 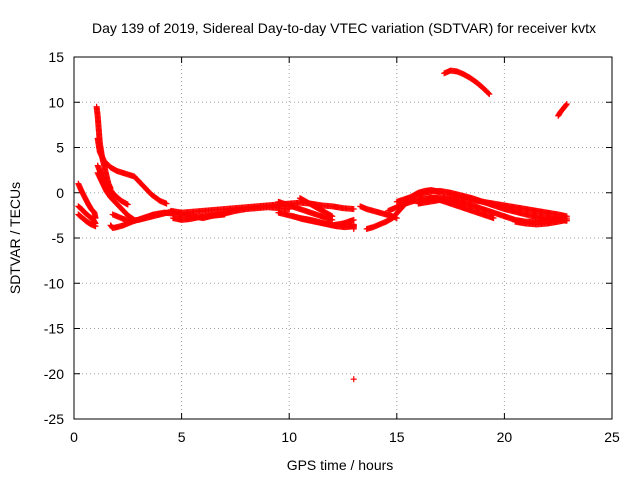 What do you see at coordinates (353, 228) in the screenshot?
I see `point-arc-p` at bounding box center [353, 228].